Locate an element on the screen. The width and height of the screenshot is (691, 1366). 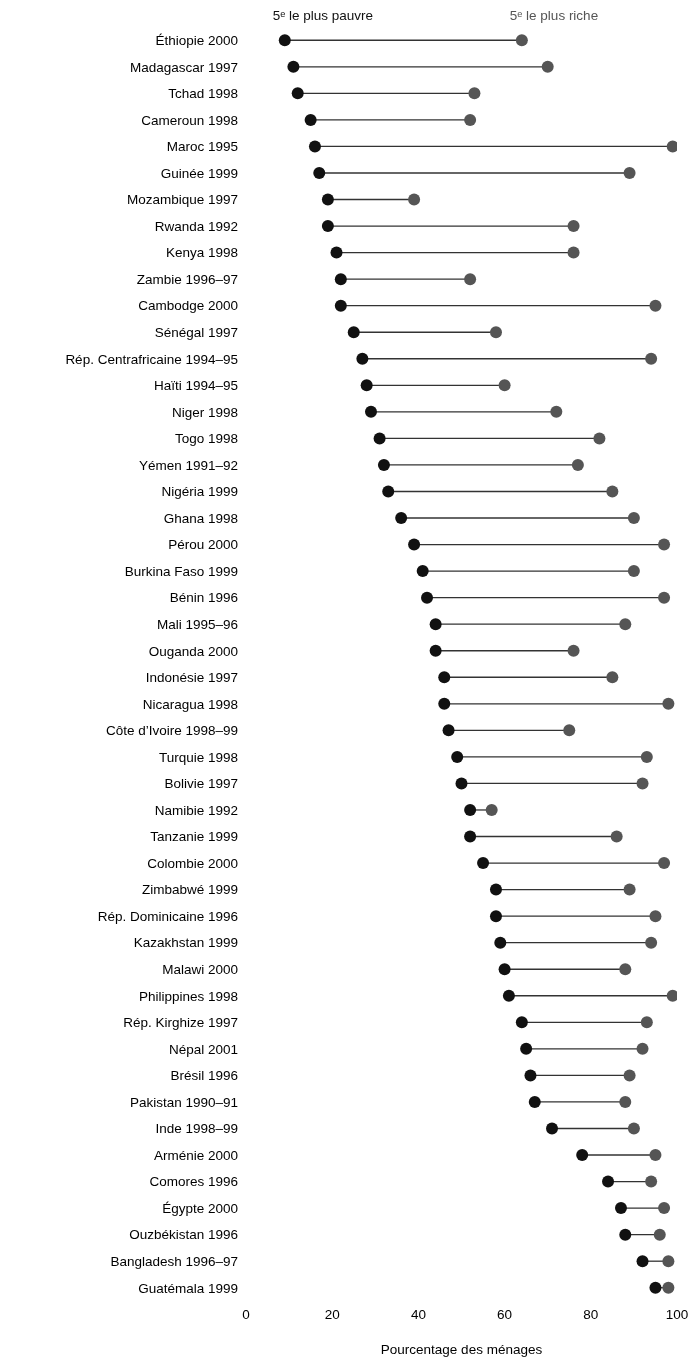
y-tick-label: Zimbabwé 1999 is located at coordinates (189, 890).